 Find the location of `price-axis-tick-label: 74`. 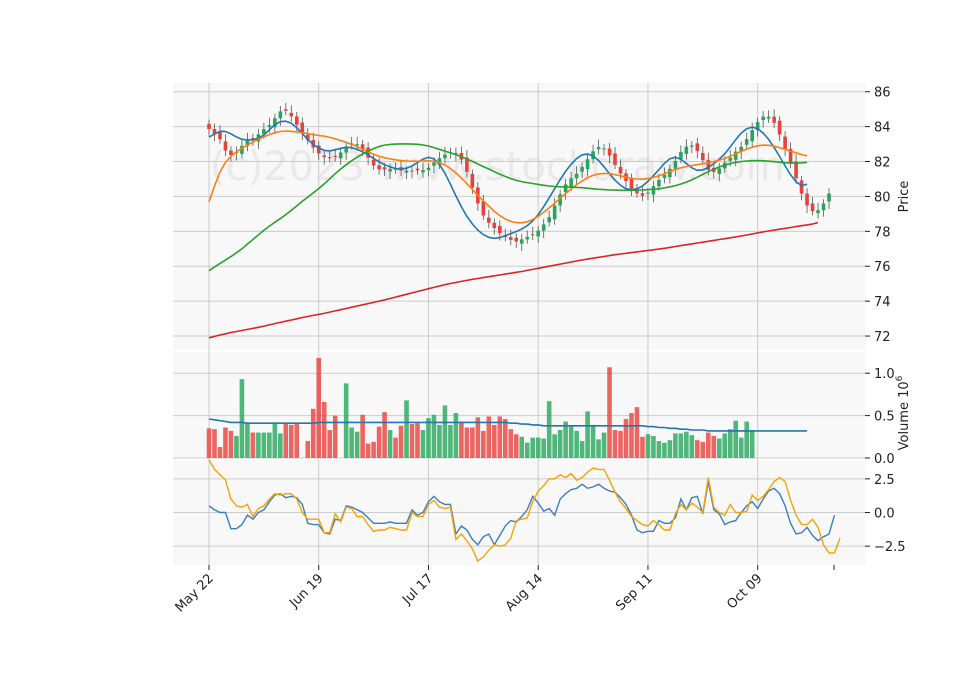

price-axis-tick-label: 74 is located at coordinates (882, 302).